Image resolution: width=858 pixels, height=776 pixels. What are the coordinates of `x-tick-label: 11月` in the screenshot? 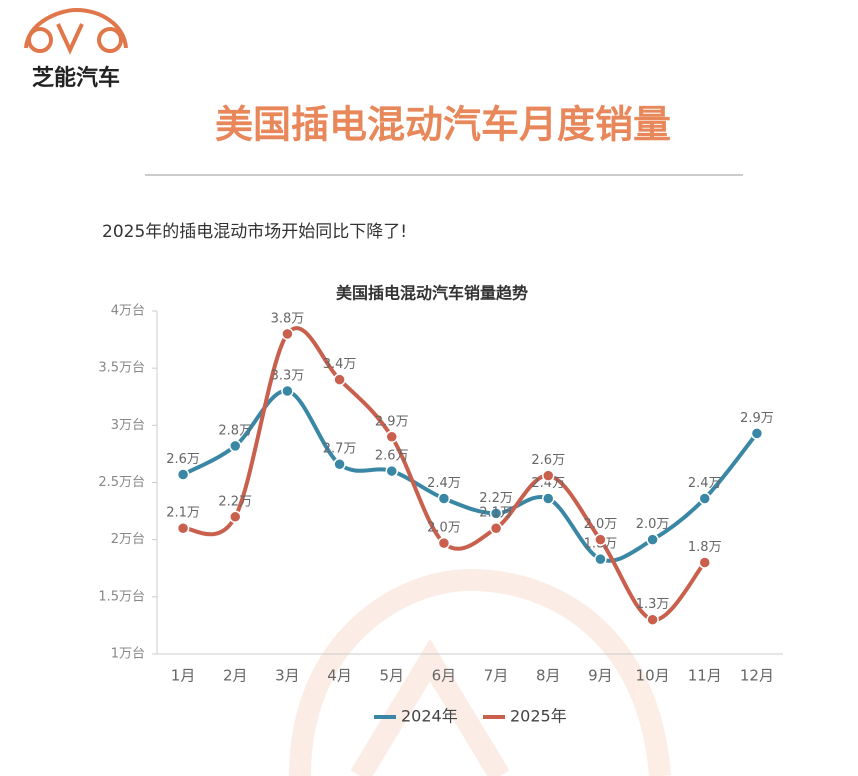 It's located at (705, 676).